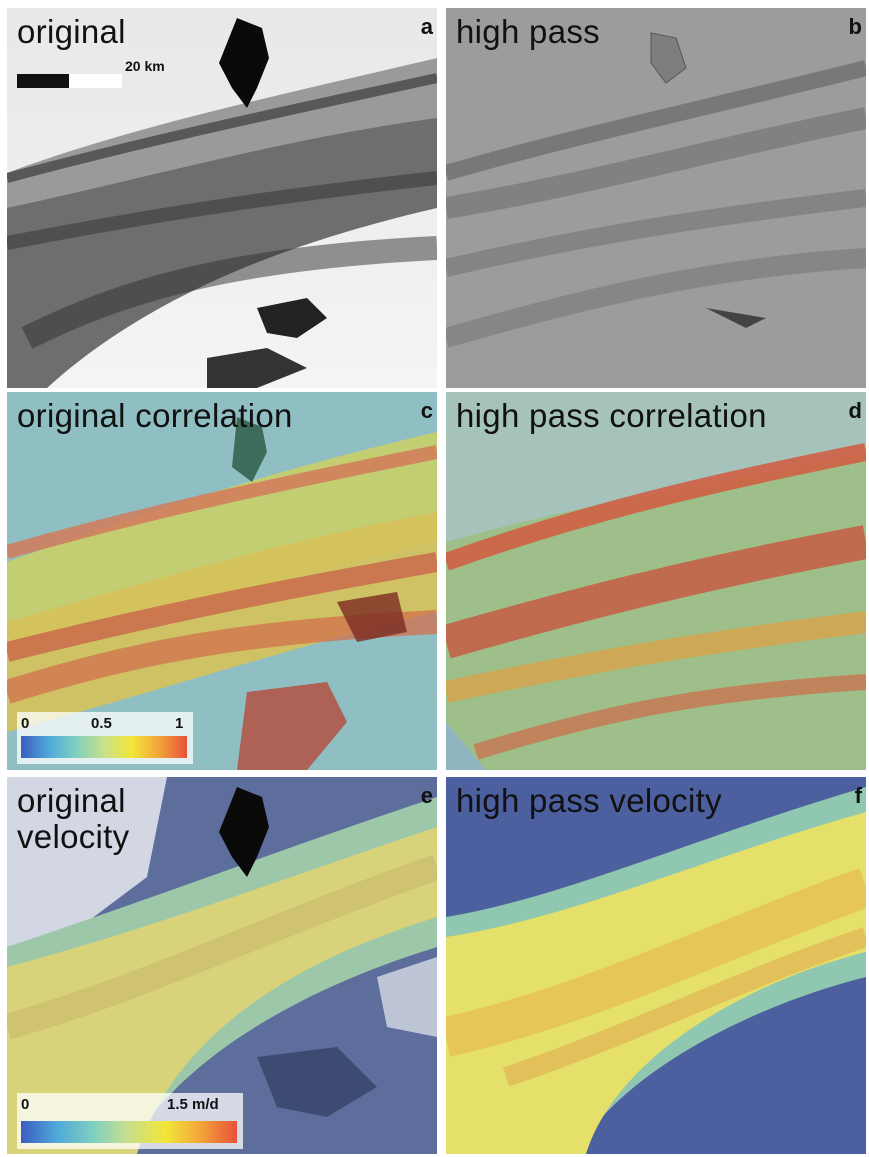  Describe the element at coordinates (71, 31) in the screenshot. I see `panel-a-title: original` at that location.